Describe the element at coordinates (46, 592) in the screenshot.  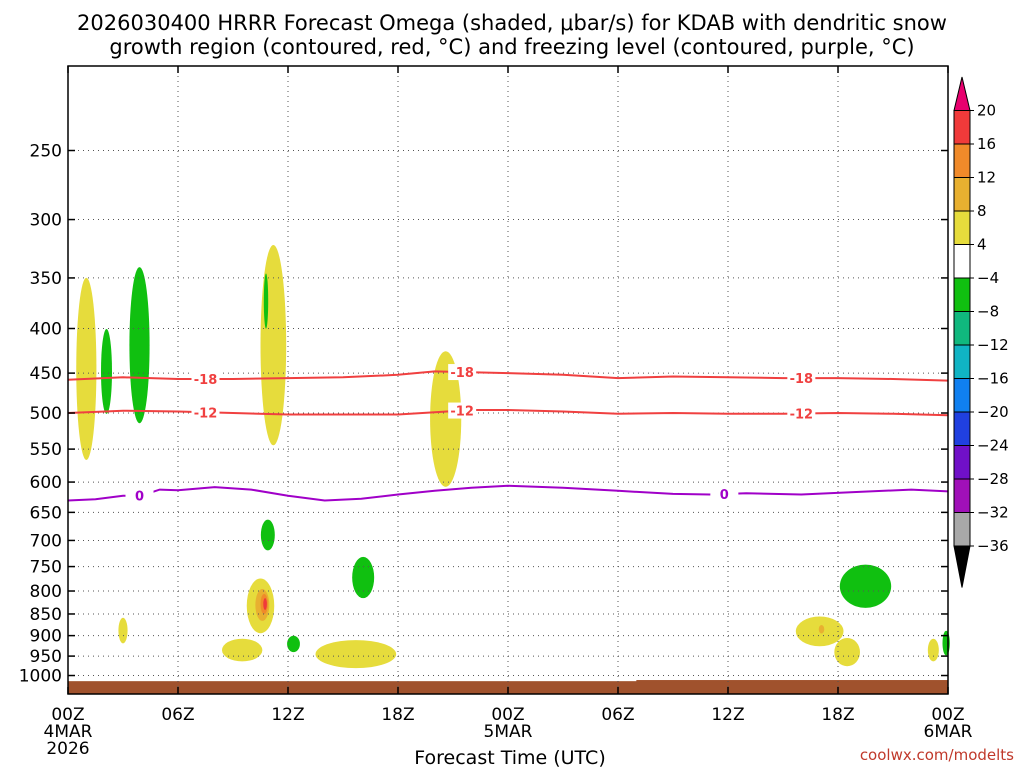
I see `y-tick-label: 800` at that location.